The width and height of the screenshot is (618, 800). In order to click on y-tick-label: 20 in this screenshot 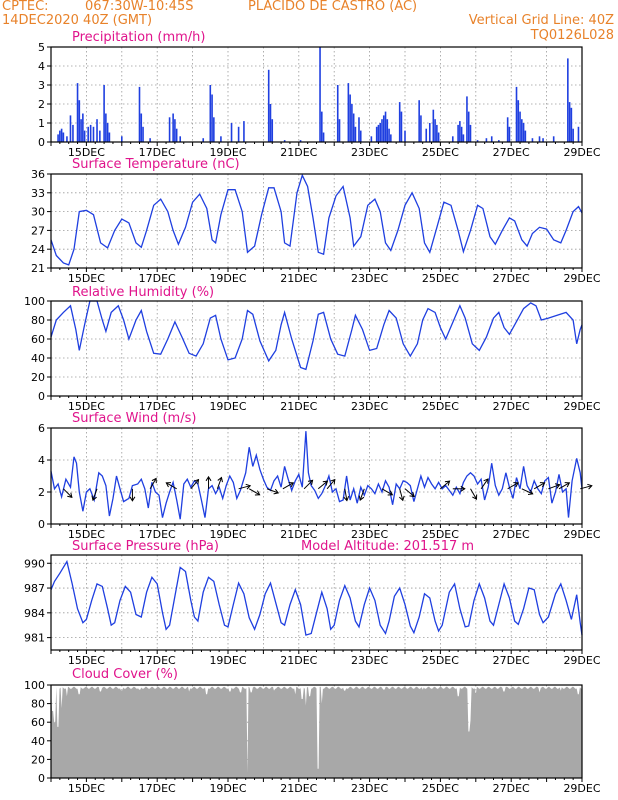, I will do `click(38, 377)`.